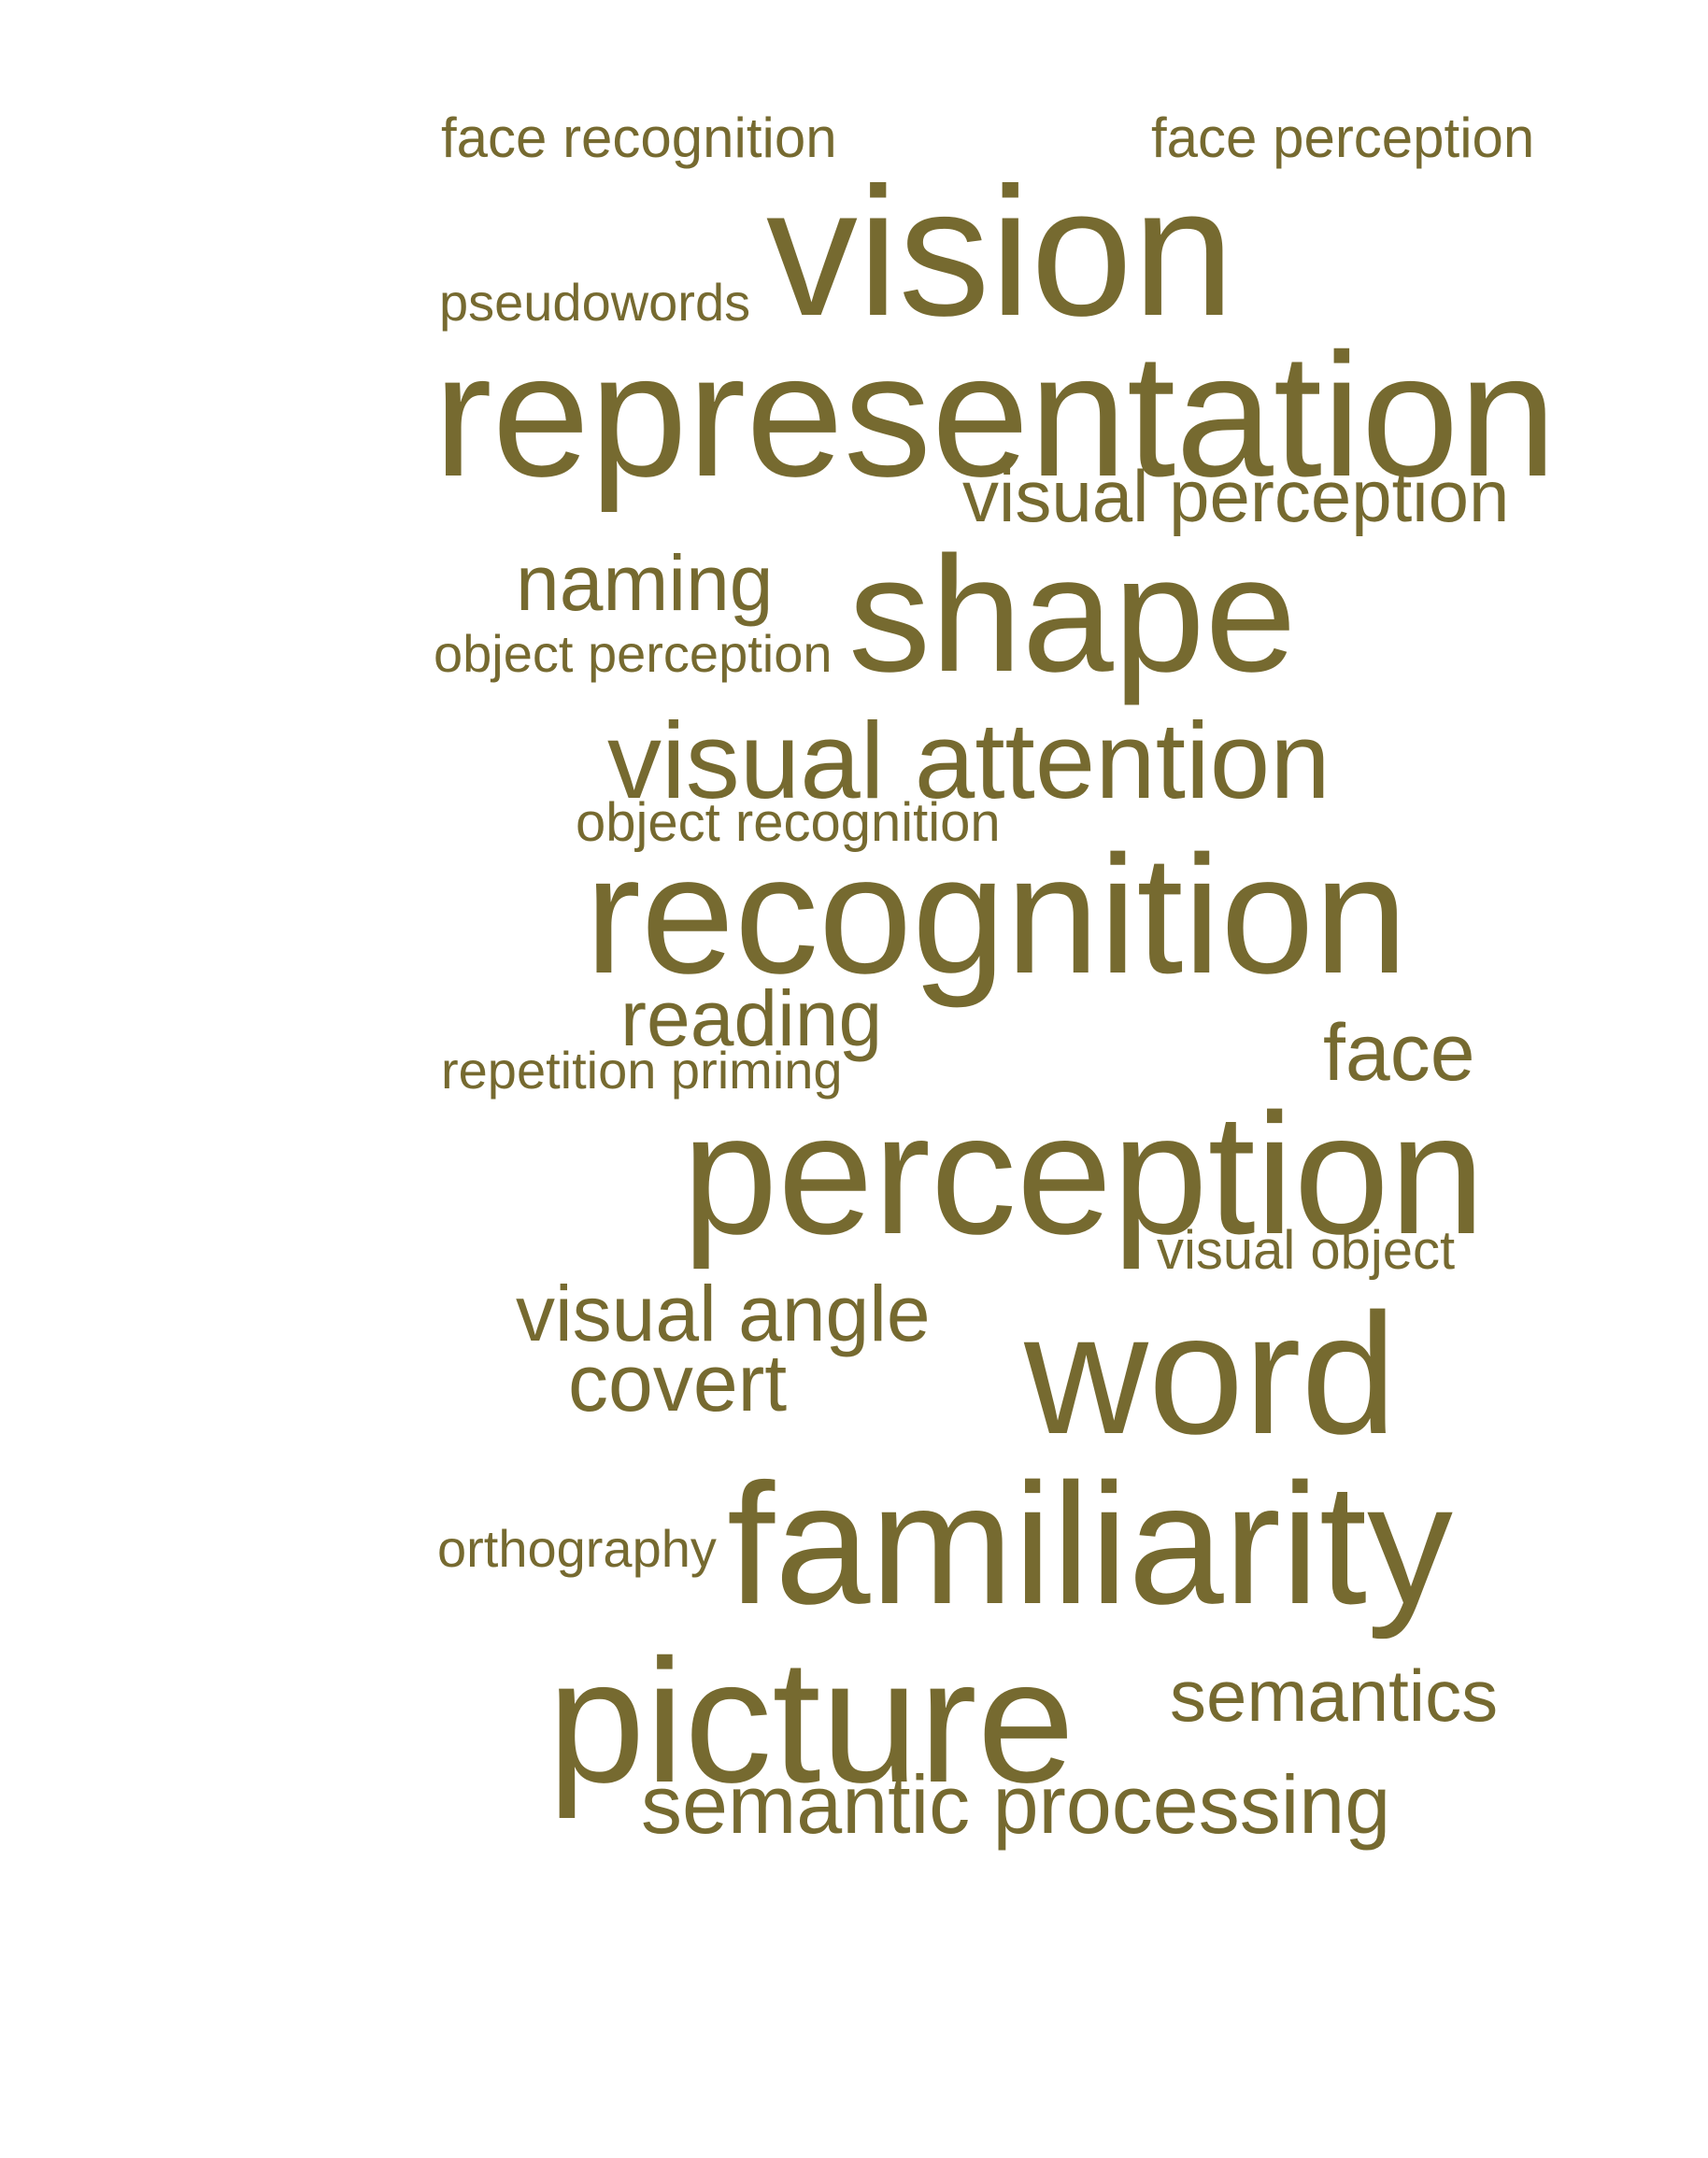 This screenshot has width=1708, height=2158. What do you see at coordinates (812, 1721) in the screenshot?
I see `word-picture: picture` at bounding box center [812, 1721].